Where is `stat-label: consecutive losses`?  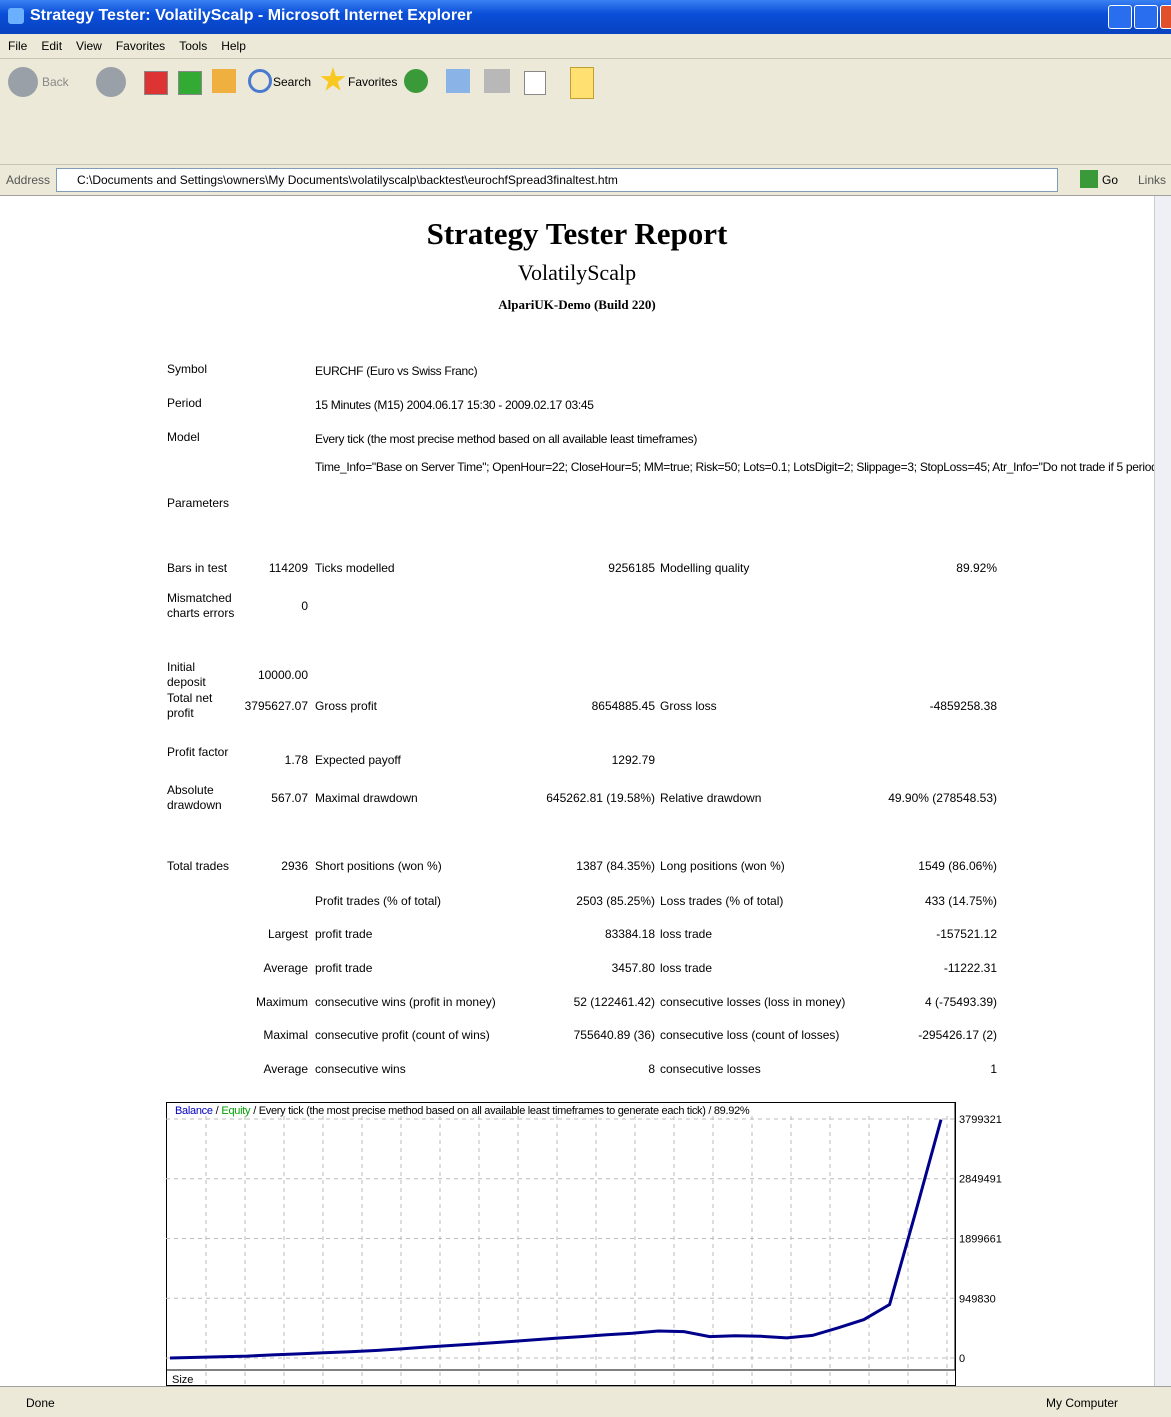 stat-label: consecutive losses is located at coordinates (710, 1069).